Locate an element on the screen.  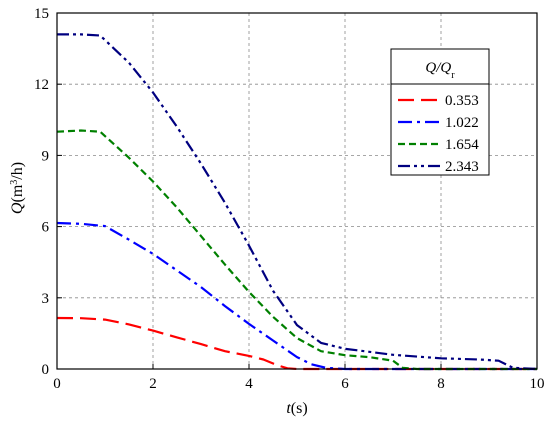
legend-title: Q/Qr is located at coordinates (440, 70).